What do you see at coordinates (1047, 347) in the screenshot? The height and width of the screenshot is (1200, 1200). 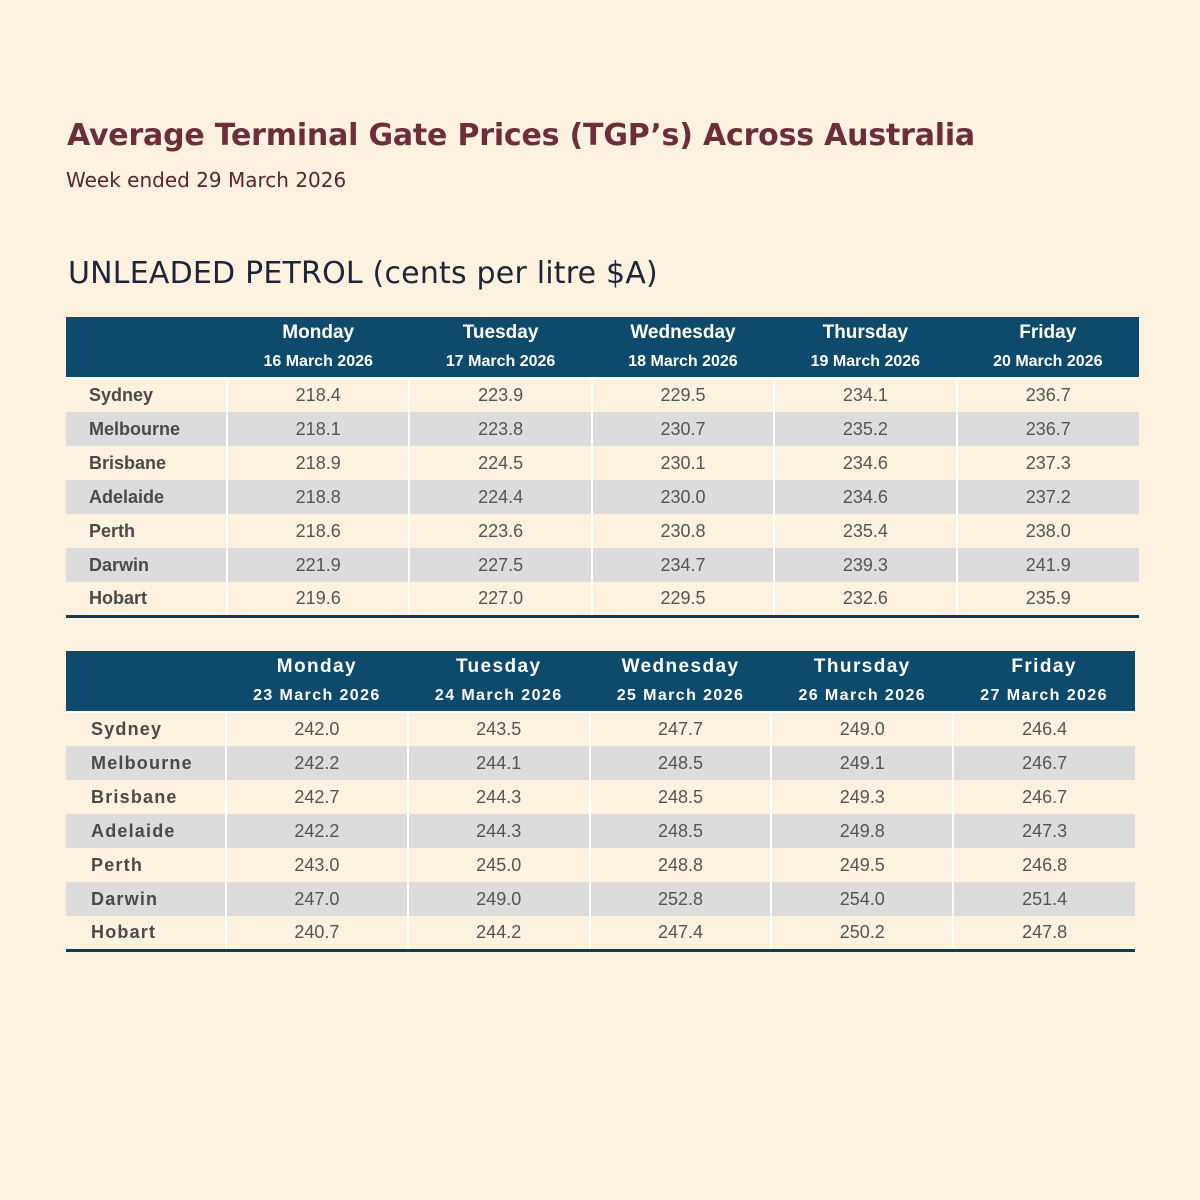 I see `column-header: Friday 20 March 2026` at bounding box center [1047, 347].